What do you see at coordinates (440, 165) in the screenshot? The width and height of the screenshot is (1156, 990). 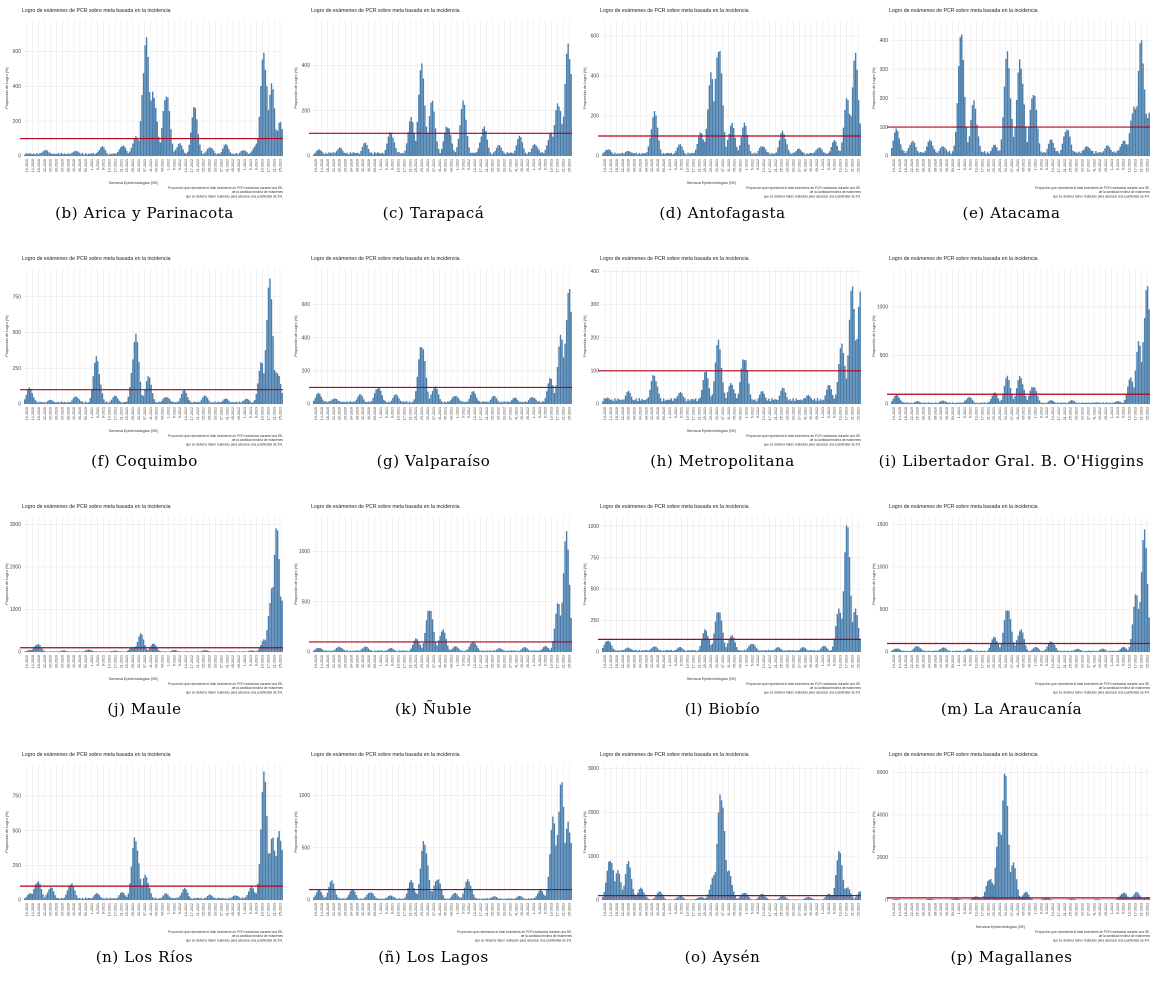 I see `x-tick-label: 41-2021` at bounding box center [440, 165].